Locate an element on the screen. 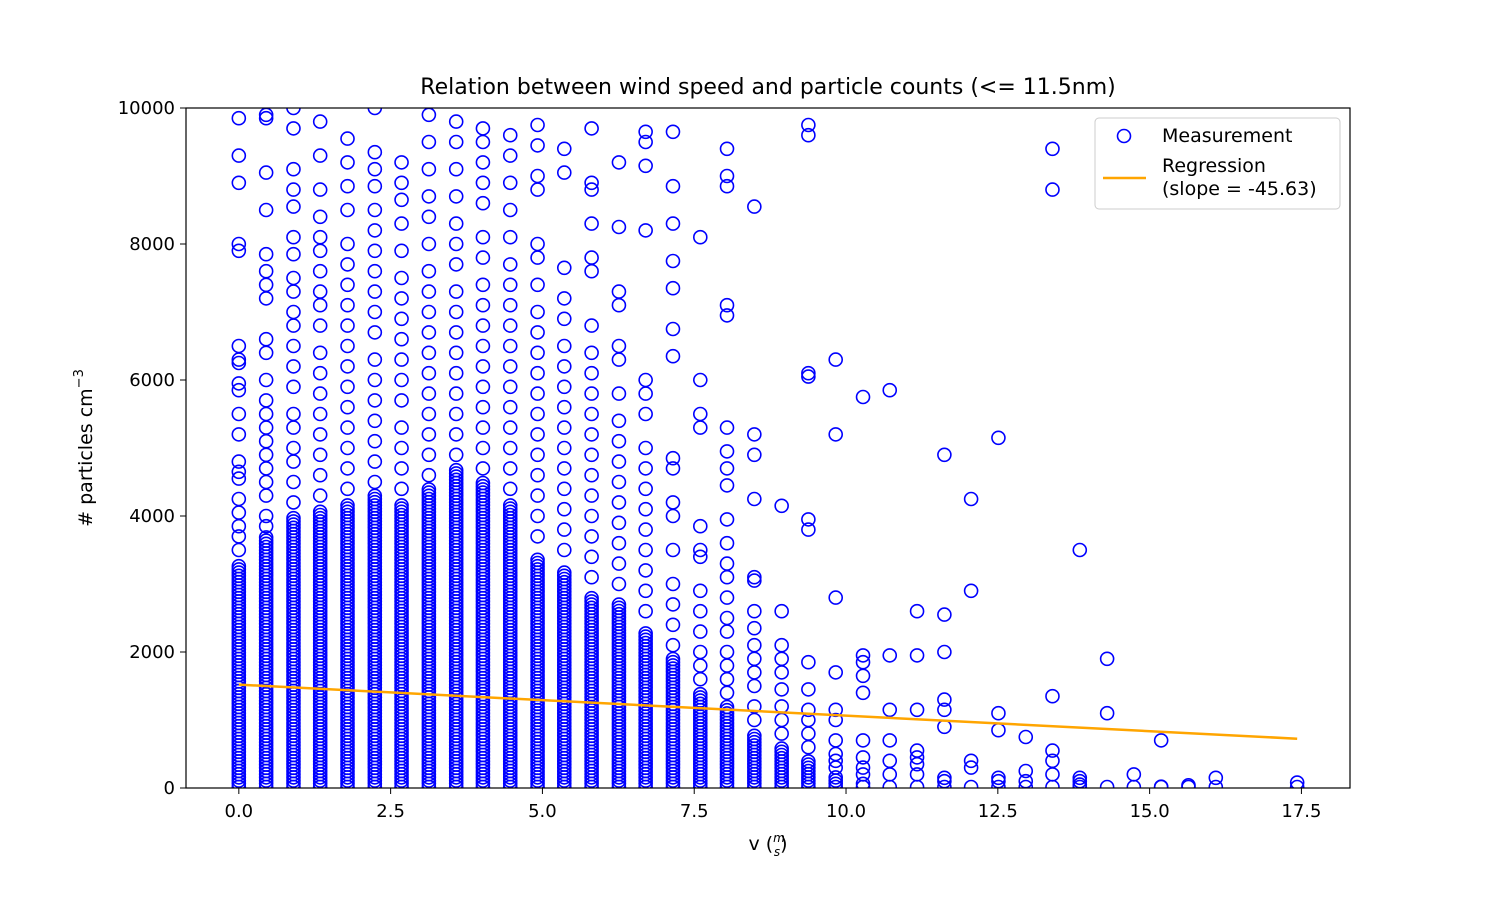 The image size is (1500, 904). x-axis-label: v (m s) is located at coordinates (767, 845).